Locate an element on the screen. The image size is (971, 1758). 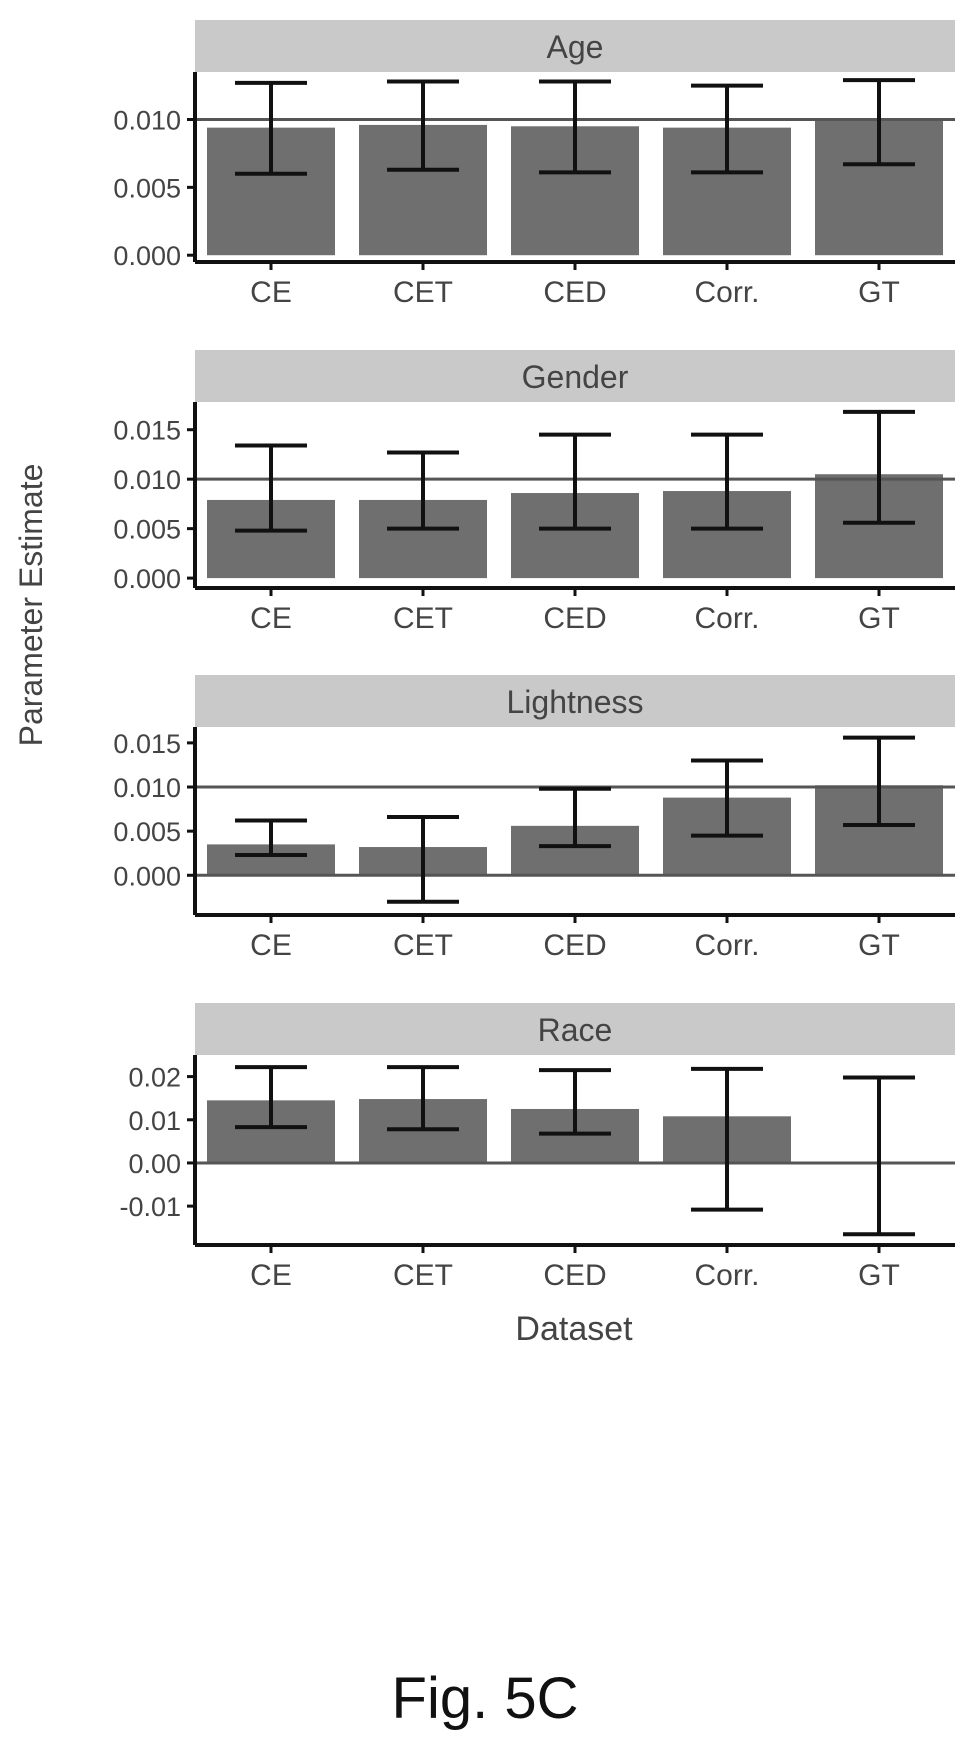
facet-title: Gender is located at coordinates (575, 377).